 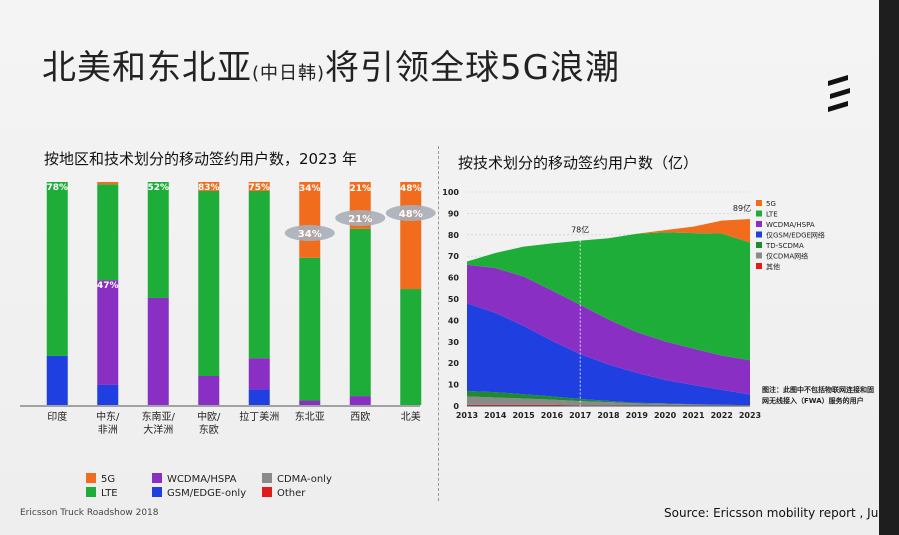 I want to click on area-x-tick-label: 2023, so click(x=750, y=415).